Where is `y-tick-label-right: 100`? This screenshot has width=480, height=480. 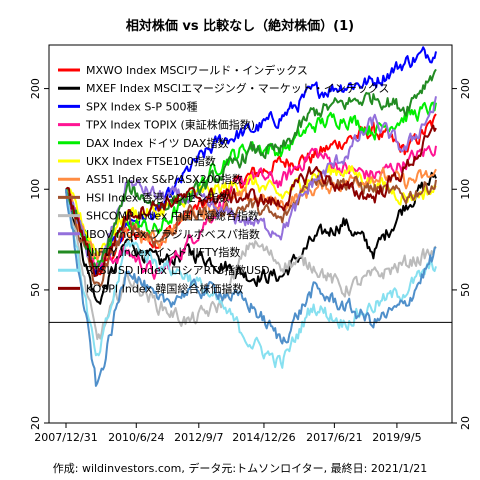 y-tick-label-right: 100 is located at coordinates (465, 189).